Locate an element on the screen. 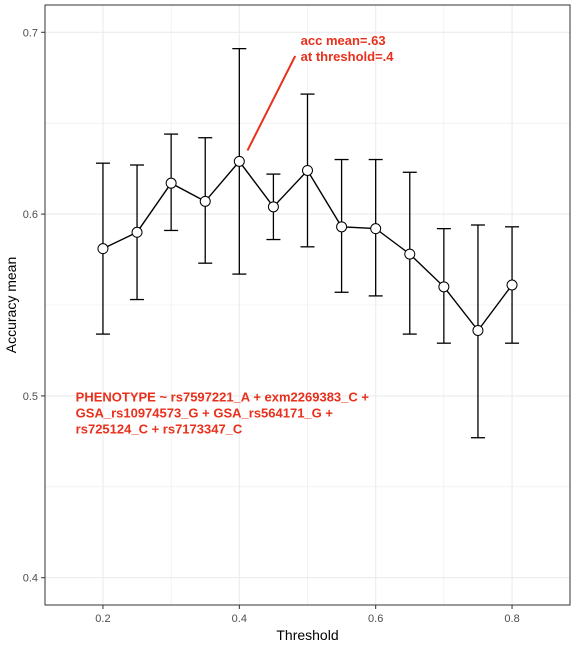 This screenshot has height=647, width=575. x-axis-title: Threshold is located at coordinates (307, 635).